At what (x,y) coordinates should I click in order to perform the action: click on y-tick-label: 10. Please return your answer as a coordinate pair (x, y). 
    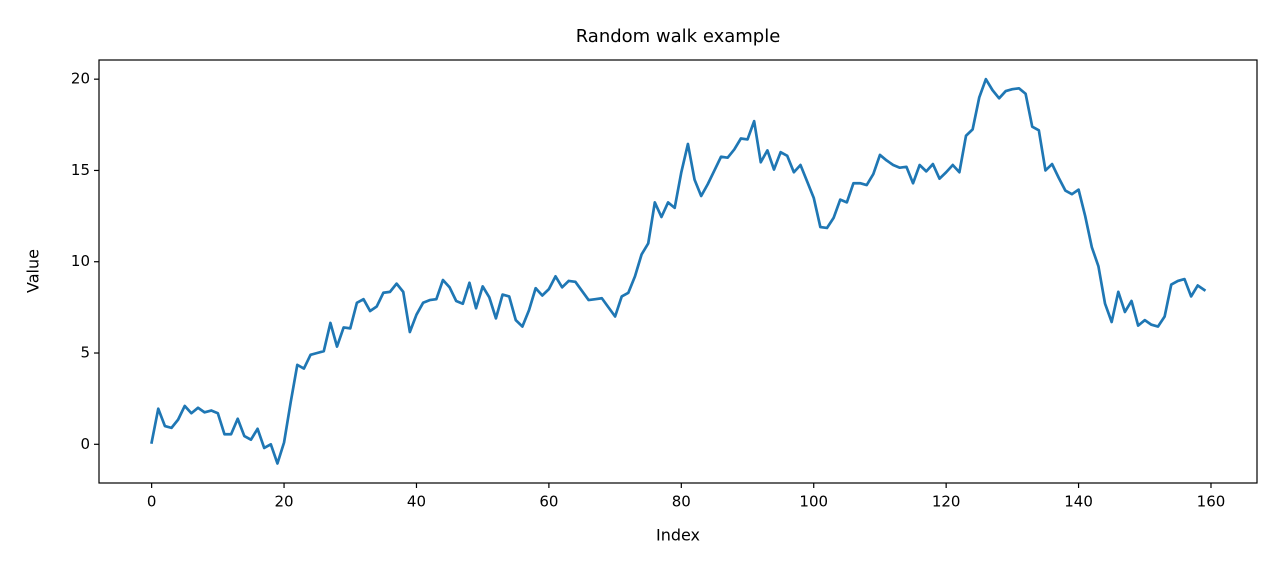
    Looking at the image, I should click on (80, 261).